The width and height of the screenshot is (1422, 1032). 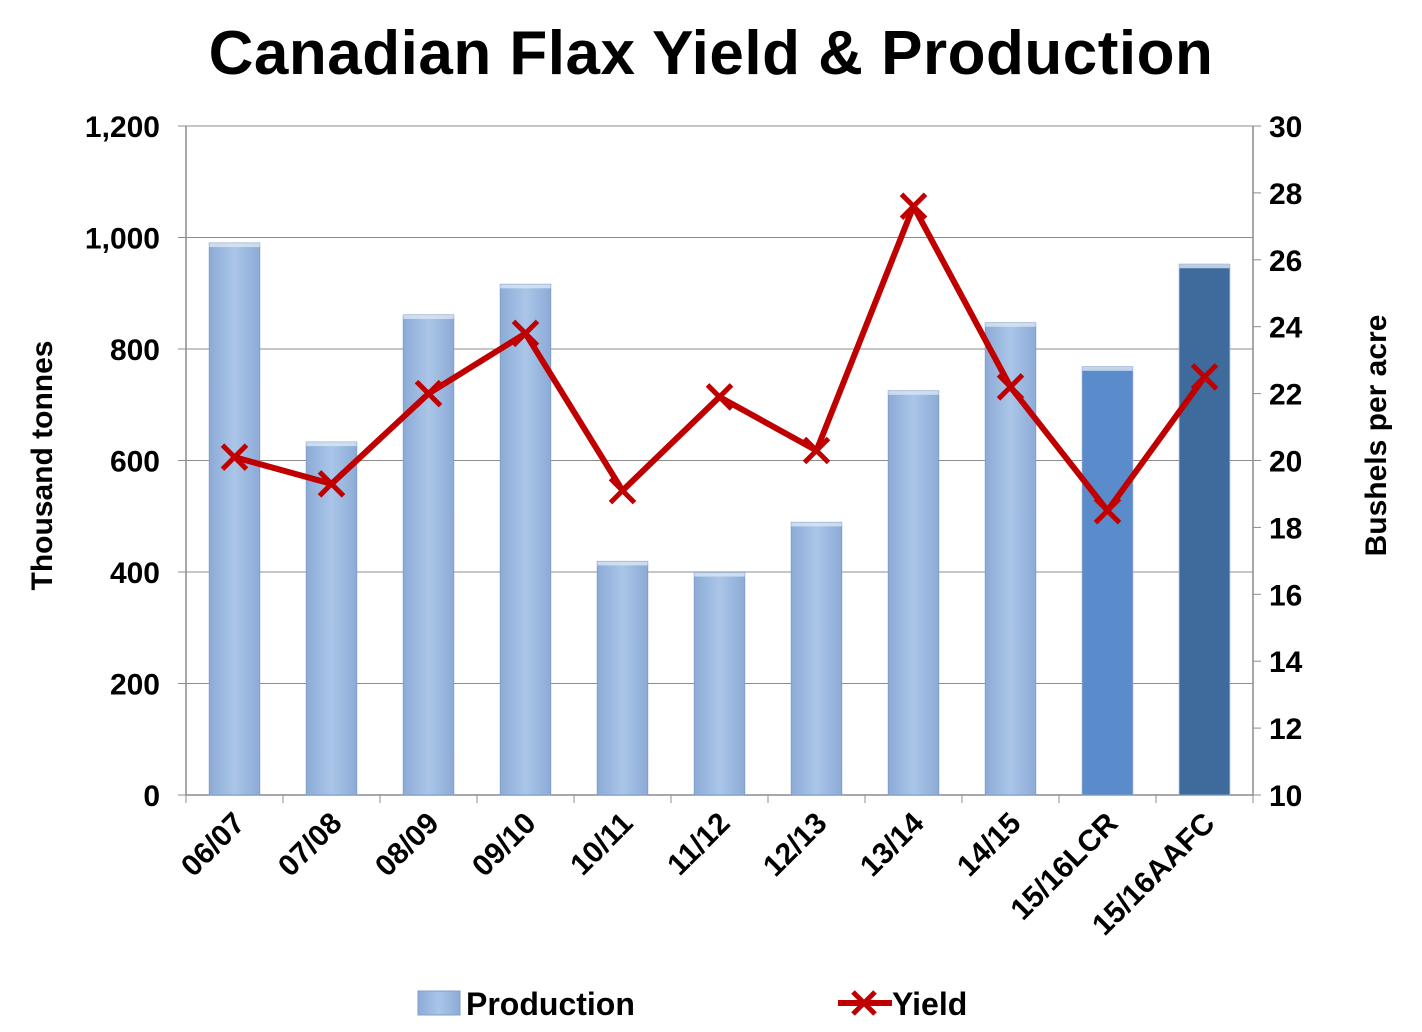 I want to click on left-tick-label: 200, so click(x=135, y=685).